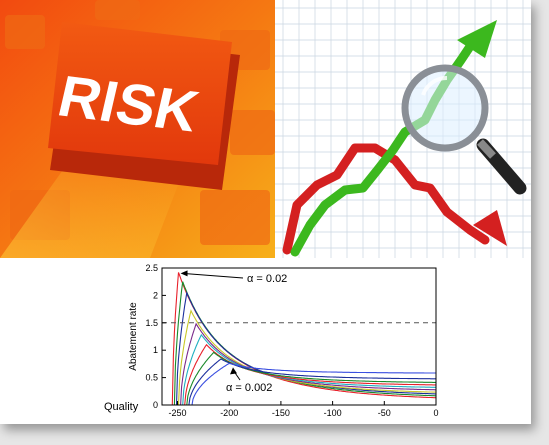  I want to click on y-tick-label: 1.5, so click(151, 323).